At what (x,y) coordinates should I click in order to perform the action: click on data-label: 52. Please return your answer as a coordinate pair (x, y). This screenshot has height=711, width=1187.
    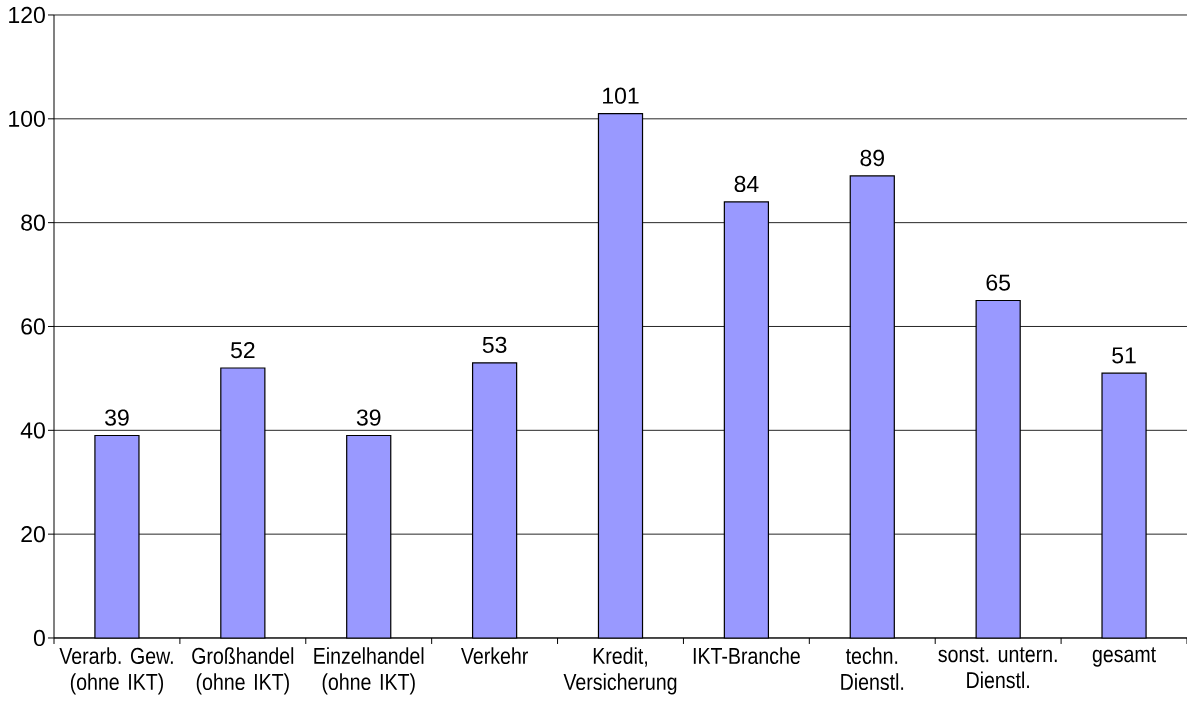
    Looking at the image, I should click on (242, 350).